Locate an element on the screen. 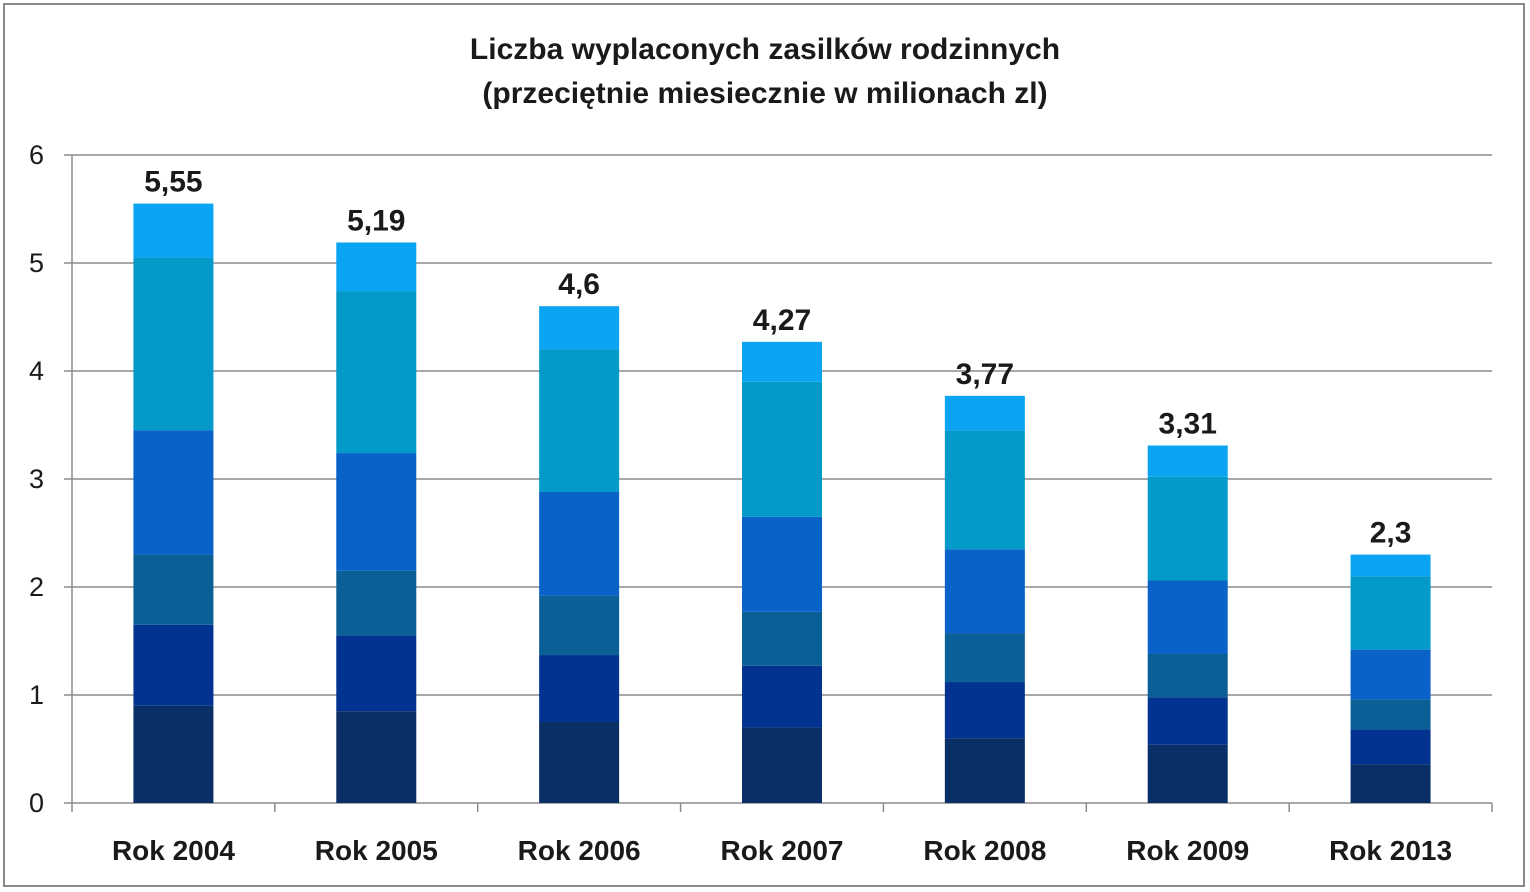 The width and height of the screenshot is (1530, 892). y-tick-label: 0 is located at coordinates (36, 803).